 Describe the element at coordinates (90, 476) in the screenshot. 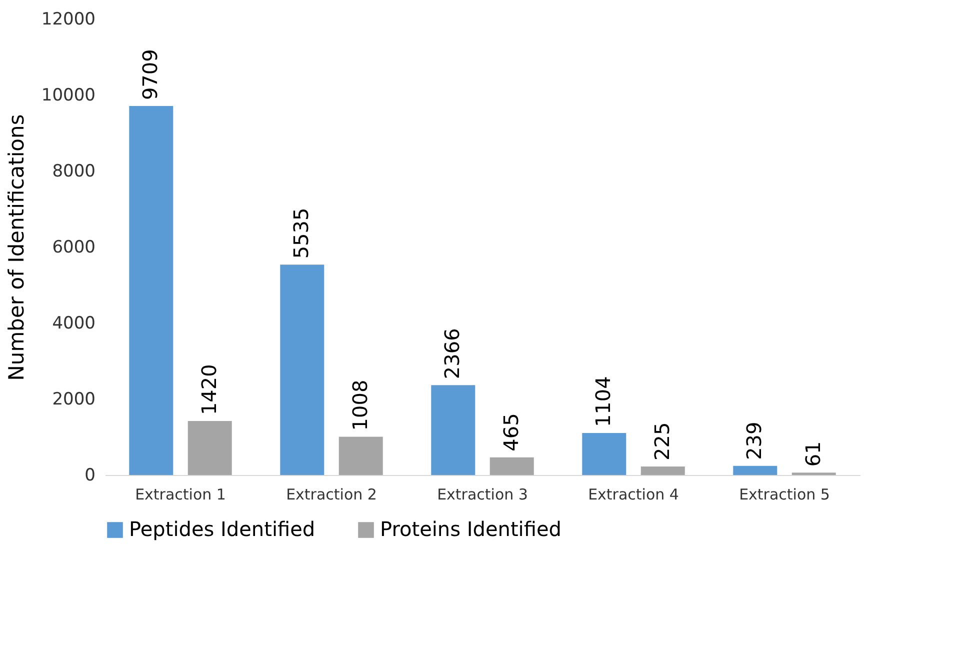

I see `y-tick-label: 0` at that location.